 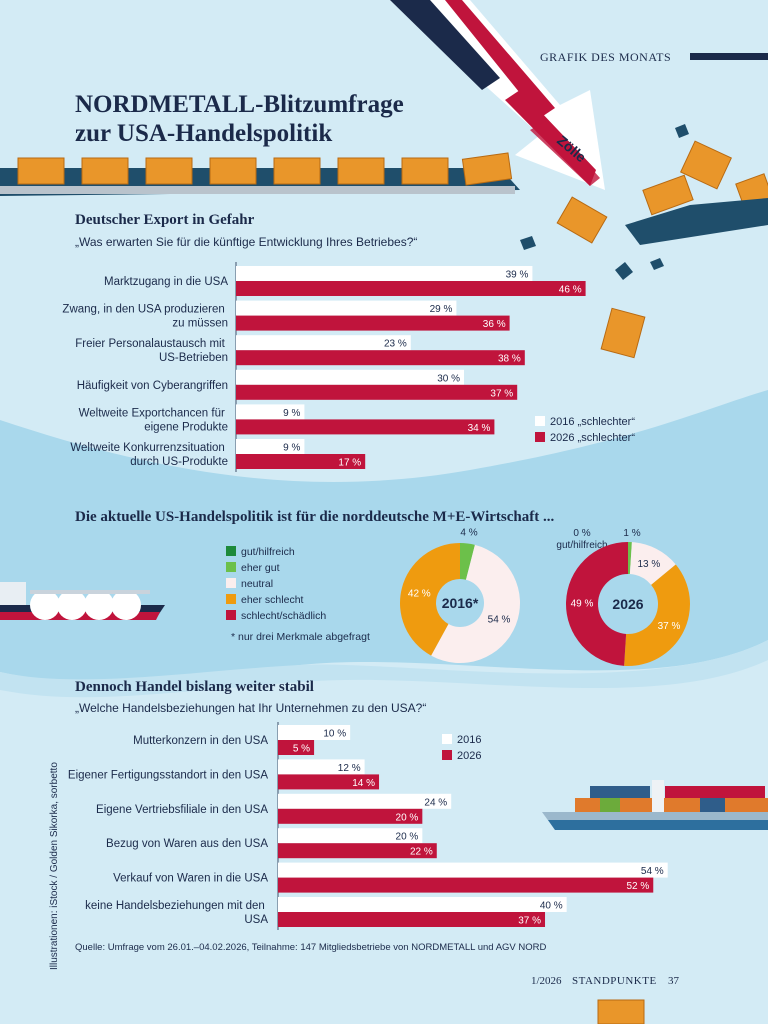 What do you see at coordinates (152, 386) in the screenshot?
I see `category-label: Häufigkeit von Cyberangriffen` at bounding box center [152, 386].